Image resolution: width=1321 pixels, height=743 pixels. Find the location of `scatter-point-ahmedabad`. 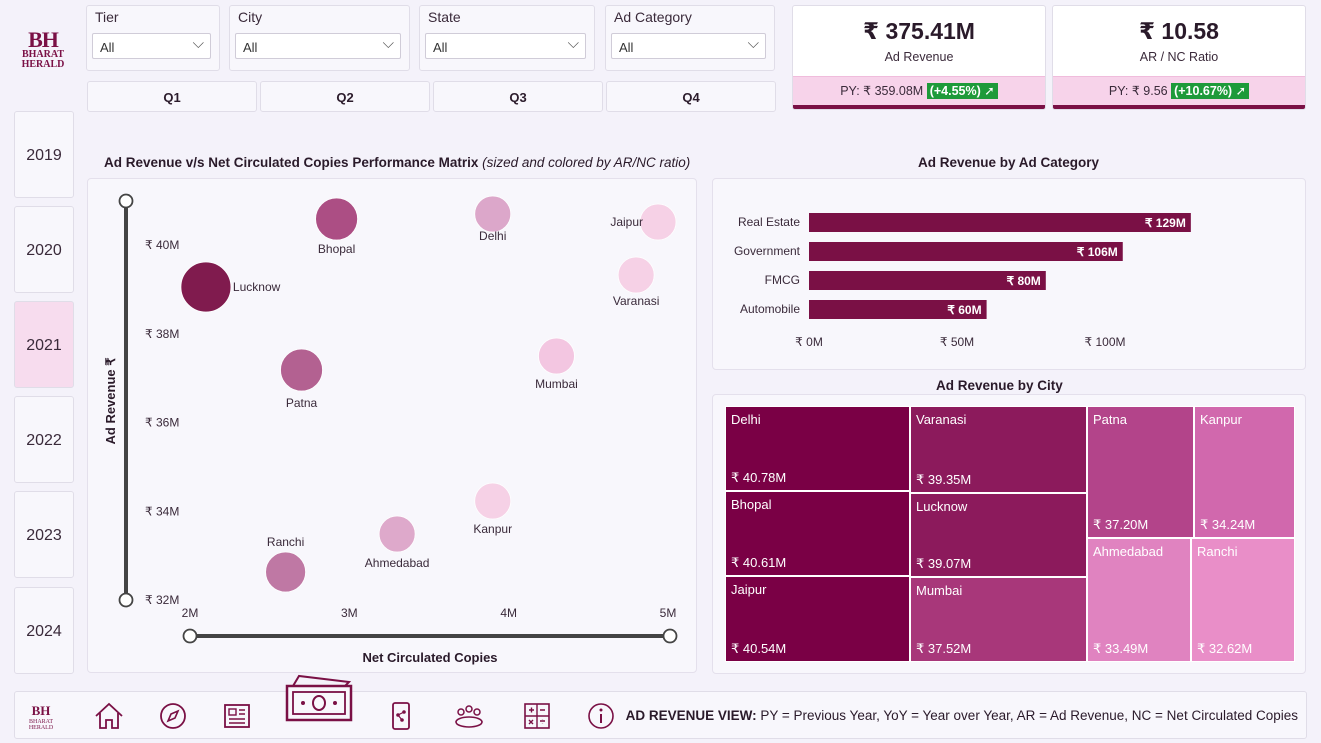

scatter-point-ahmedabad is located at coordinates (397, 534).